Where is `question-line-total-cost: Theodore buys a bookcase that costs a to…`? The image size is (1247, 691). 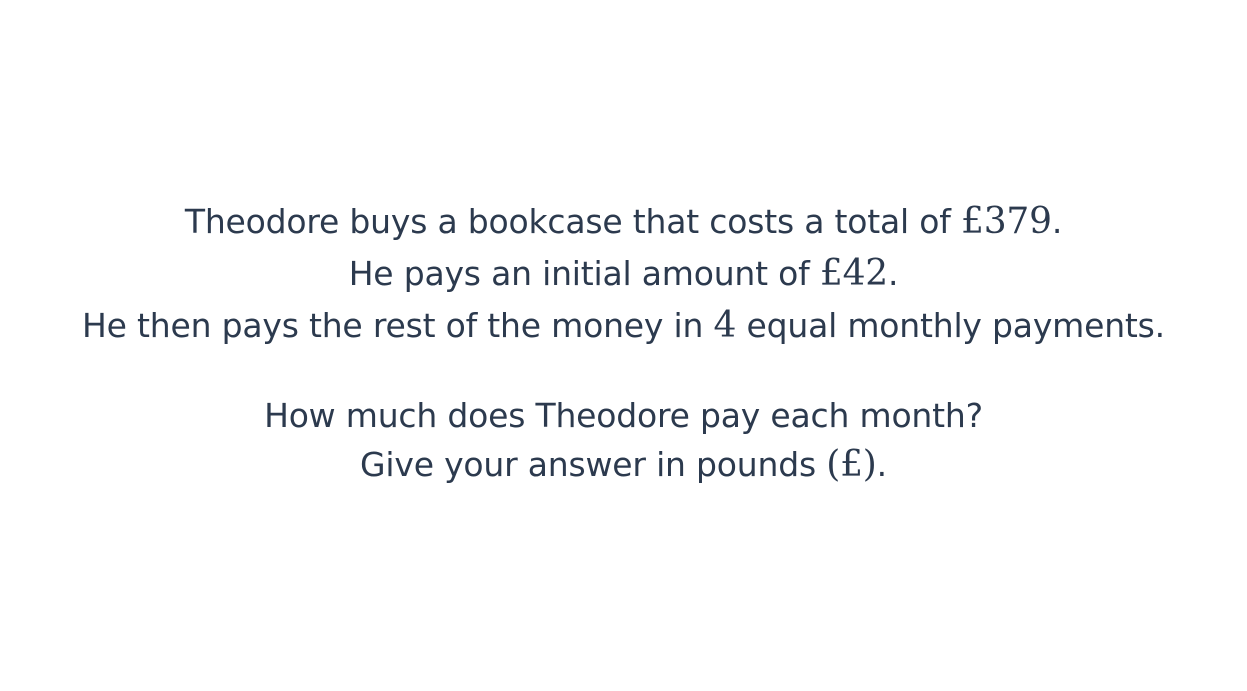 question-line-total-cost: Theodore buys a bookcase that costs a to… is located at coordinates (623, 222).